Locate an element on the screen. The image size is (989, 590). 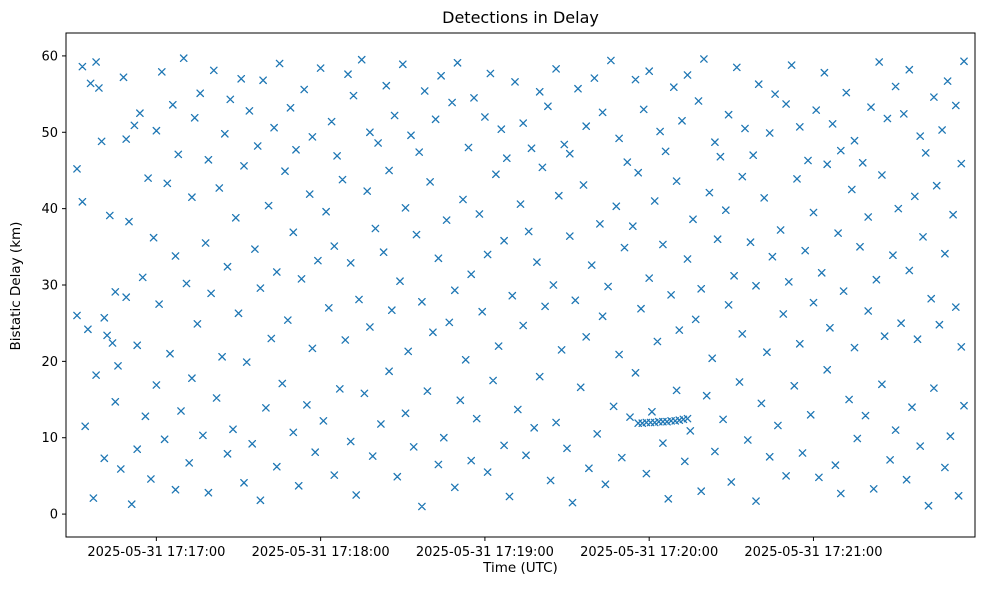
y-tick-label: 50 is located at coordinates (49, 133).